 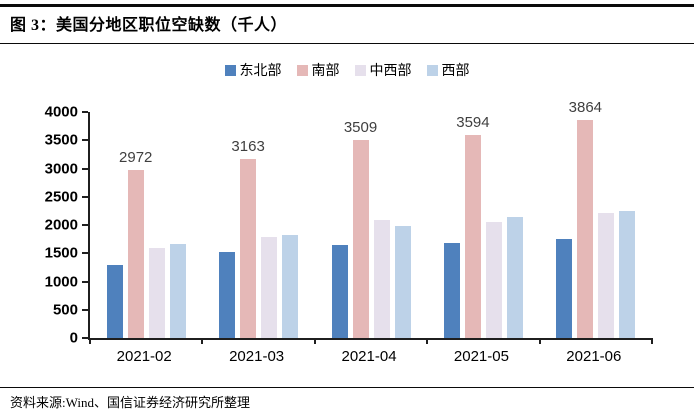 What do you see at coordinates (473, 226) in the screenshot?
I see `bar-south: 3594` at bounding box center [473, 226].